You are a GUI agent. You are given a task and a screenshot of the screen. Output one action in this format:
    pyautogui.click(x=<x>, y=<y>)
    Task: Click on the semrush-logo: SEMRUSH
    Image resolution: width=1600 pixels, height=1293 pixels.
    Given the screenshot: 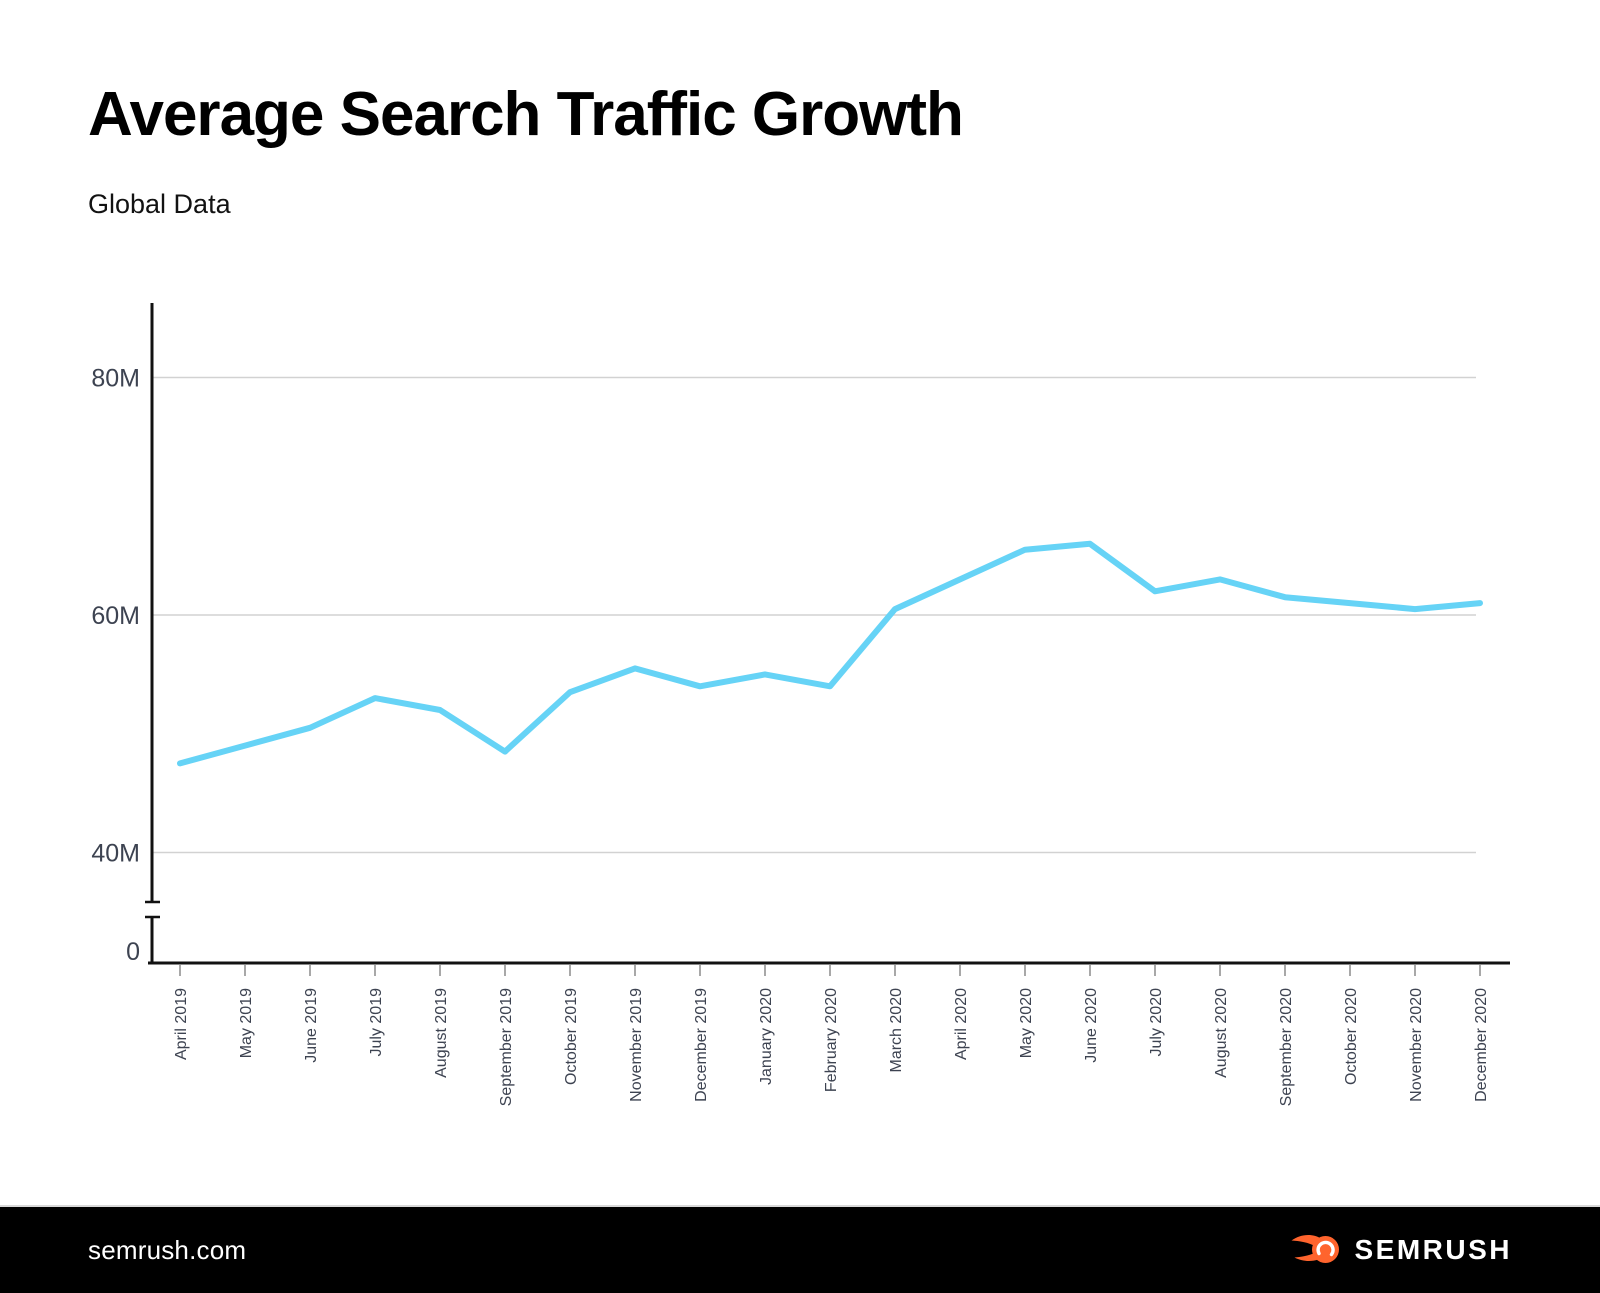 What is the action you would take?
    pyautogui.click(x=1401, y=1250)
    